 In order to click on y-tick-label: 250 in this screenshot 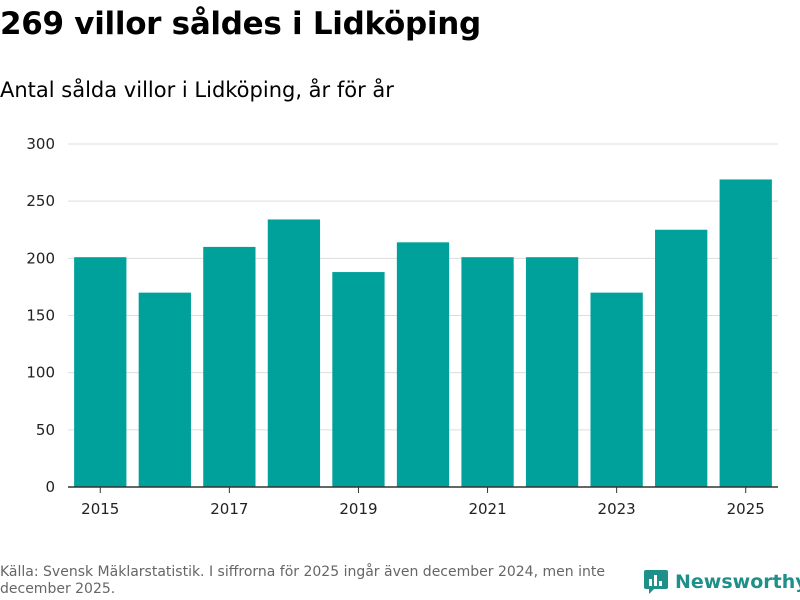, I will do `click(40, 201)`.